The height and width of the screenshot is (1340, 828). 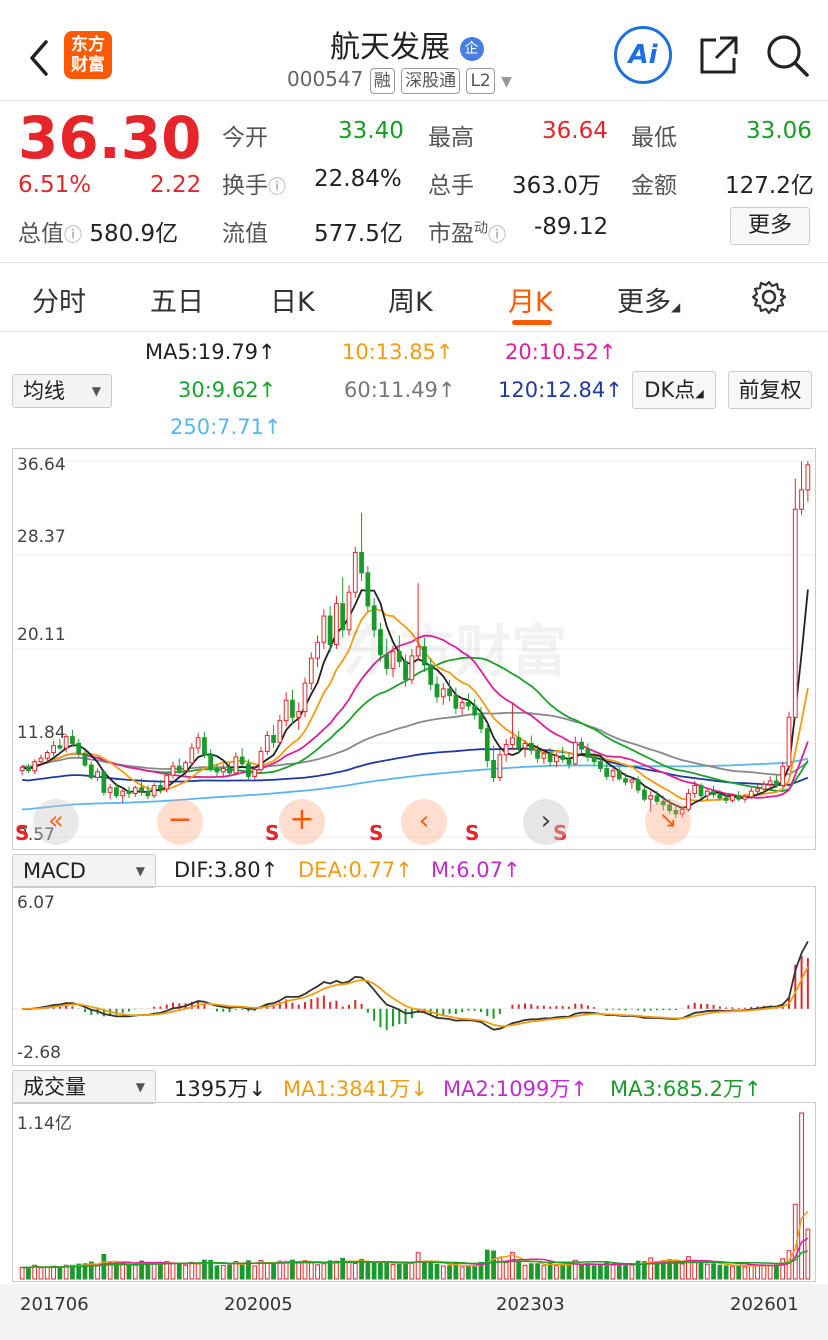 I want to click on ma-selector: 均线 ▼, so click(x=62, y=391).